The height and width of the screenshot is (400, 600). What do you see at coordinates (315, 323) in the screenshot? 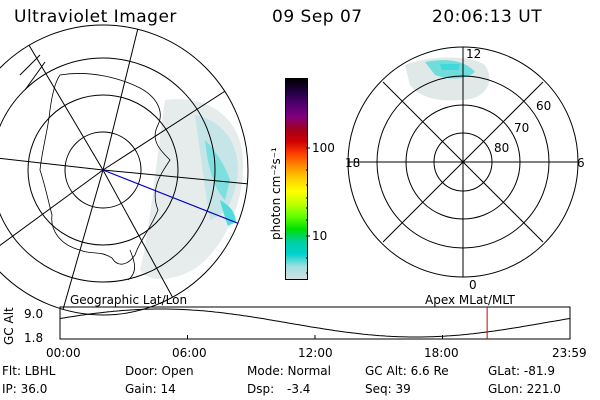
I see `altitude-plot` at bounding box center [315, 323].